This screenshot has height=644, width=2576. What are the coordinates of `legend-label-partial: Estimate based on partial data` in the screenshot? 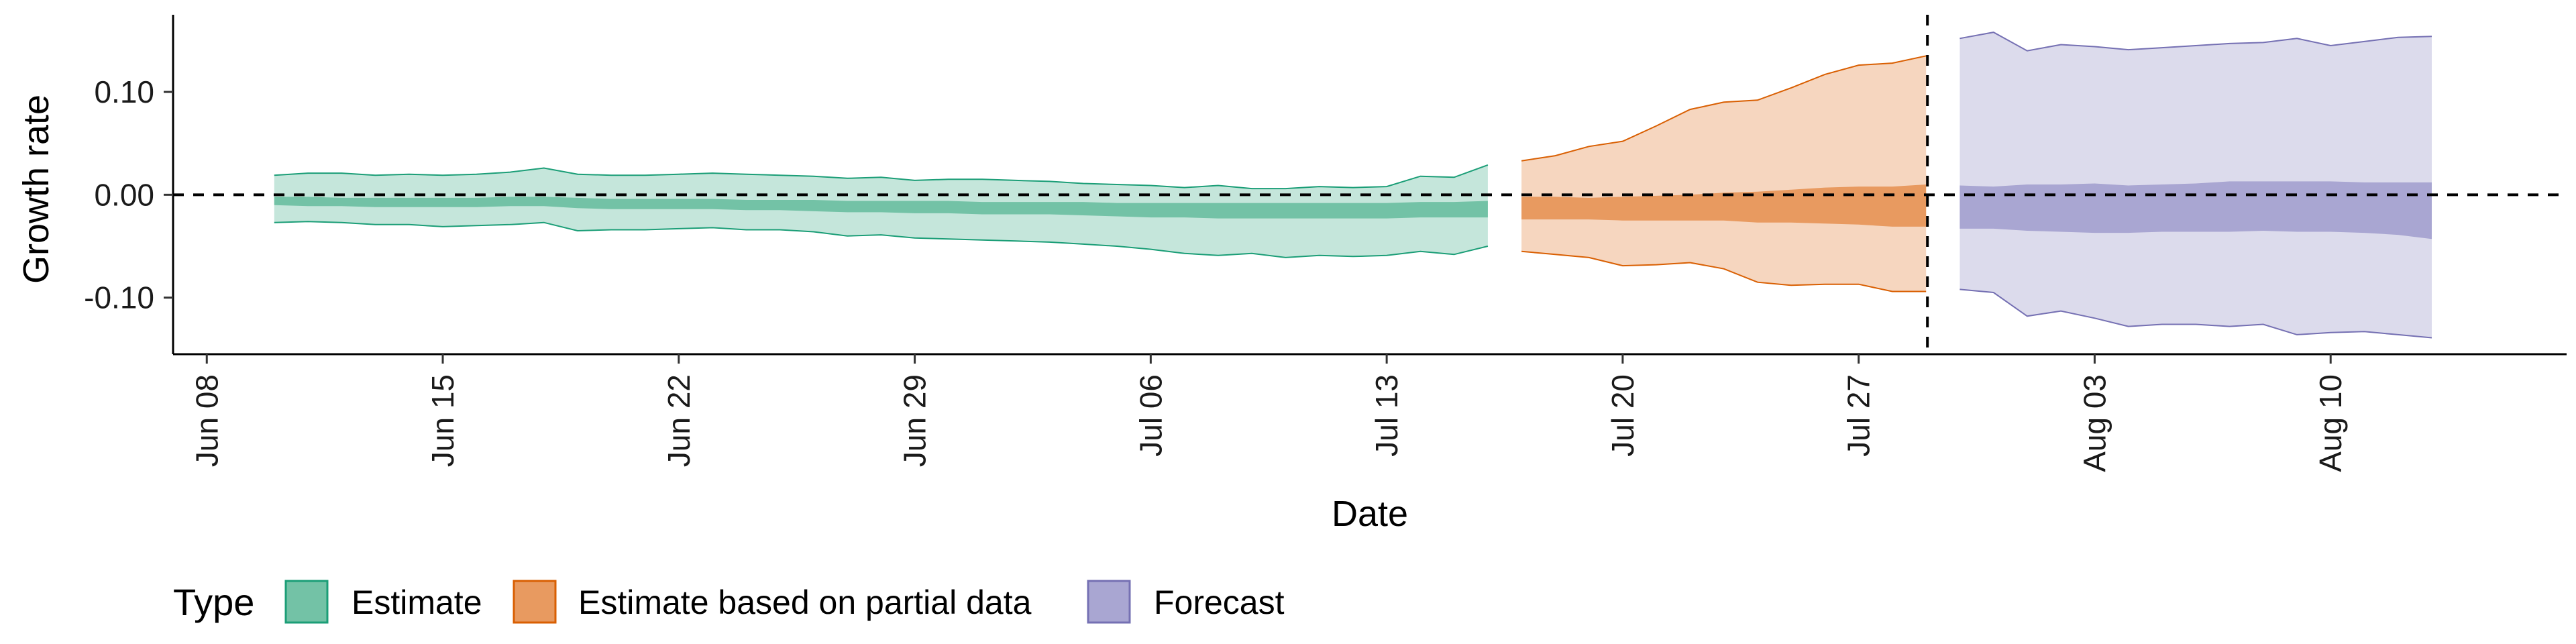 It's located at (805, 602).